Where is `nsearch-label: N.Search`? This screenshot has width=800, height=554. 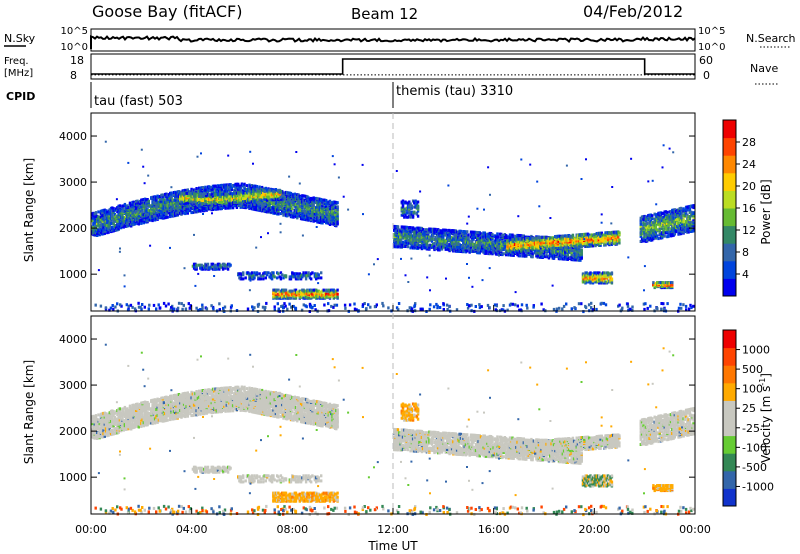
nsearch-label: N.Search is located at coordinates (771, 38).